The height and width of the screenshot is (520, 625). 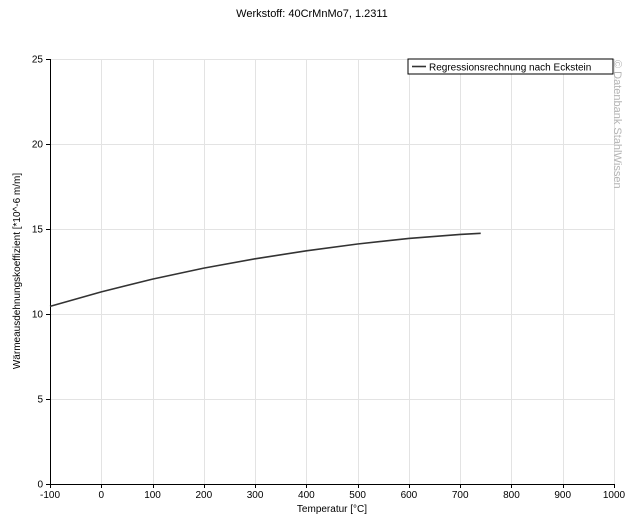 I want to click on x-tick-label: 600, so click(x=409, y=495).